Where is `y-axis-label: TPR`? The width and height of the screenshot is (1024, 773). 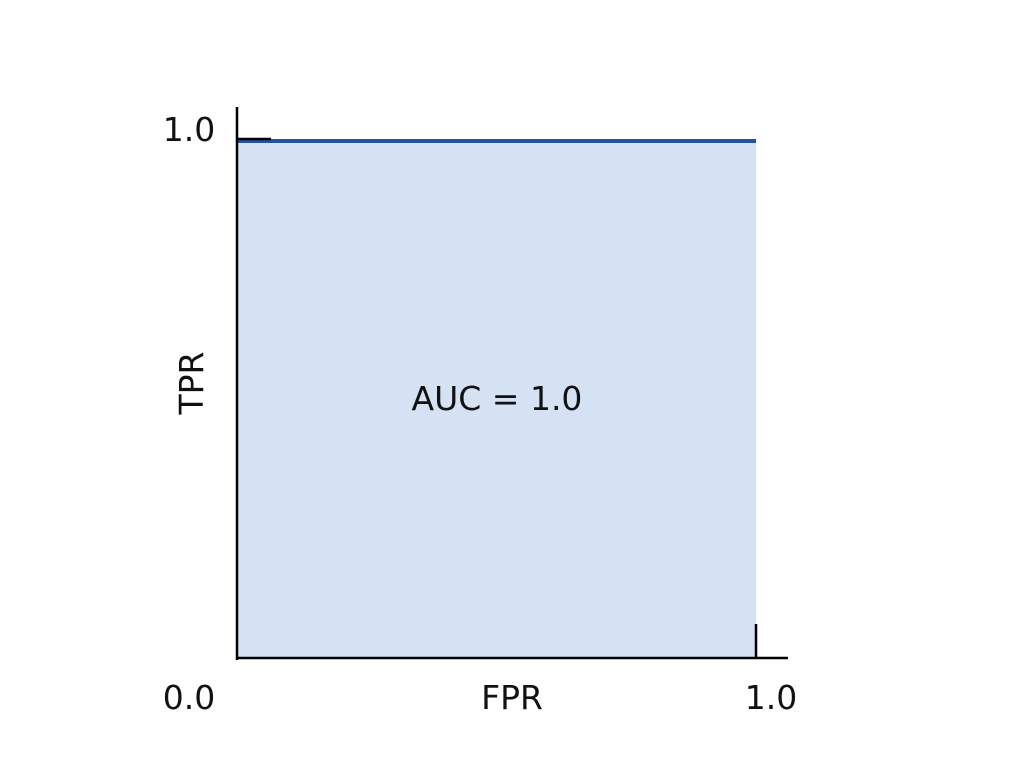
y-axis-label: TPR is located at coordinates (191, 384).